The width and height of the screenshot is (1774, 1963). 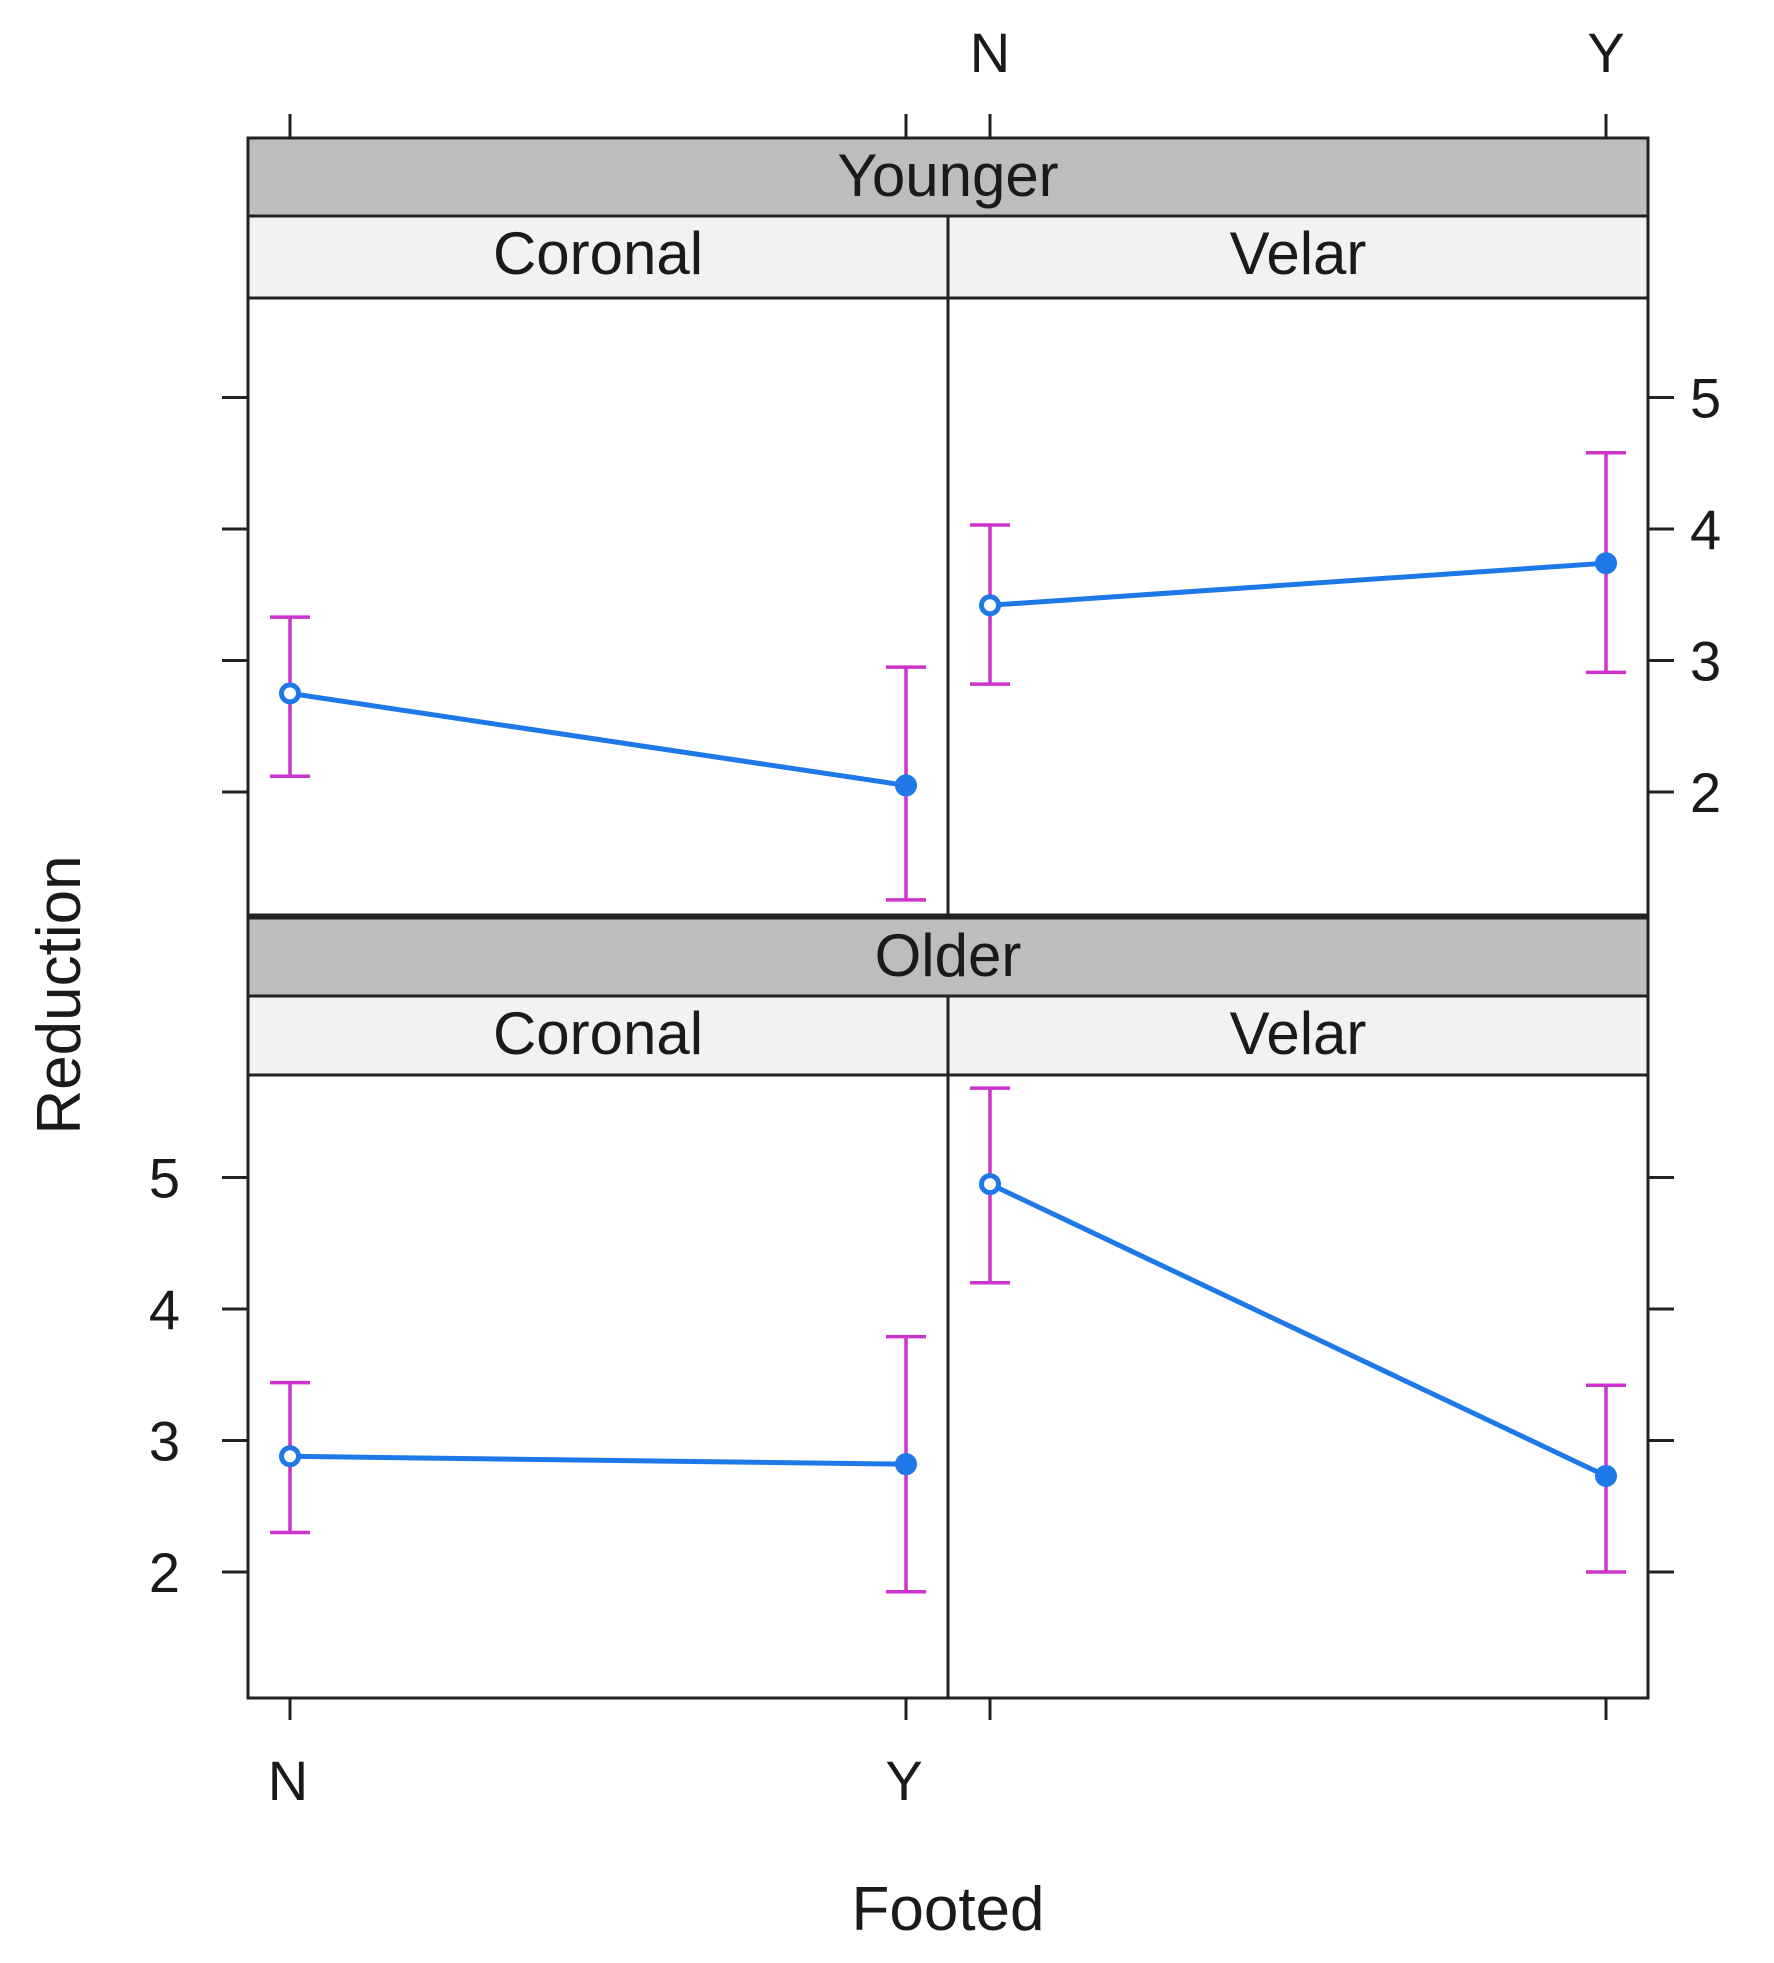 What do you see at coordinates (164, 1572) in the screenshot?
I see `y-tick-label-left-2: 2` at bounding box center [164, 1572].